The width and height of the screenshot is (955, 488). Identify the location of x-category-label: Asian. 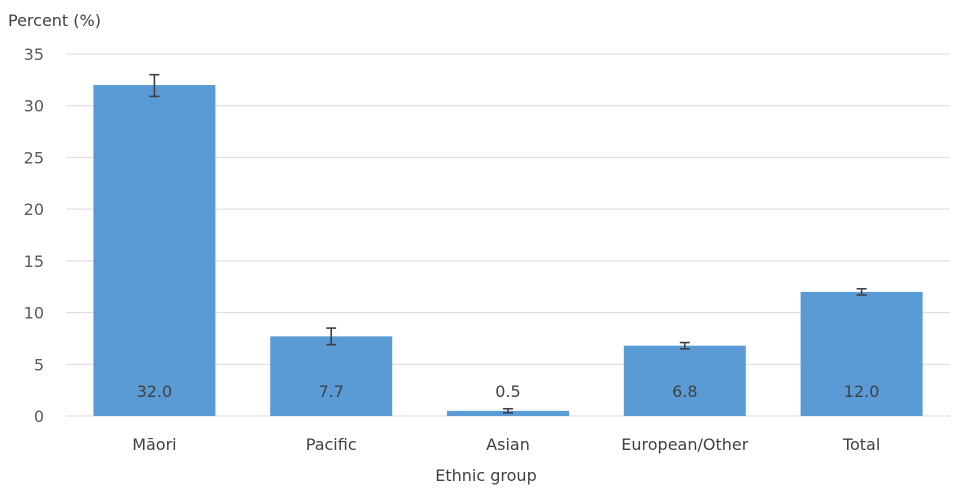
(508, 444).